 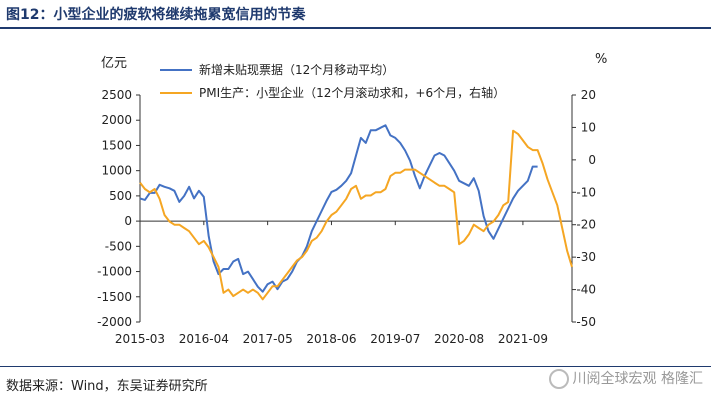 I want to click on right-tick-label: 10, so click(x=588, y=127).